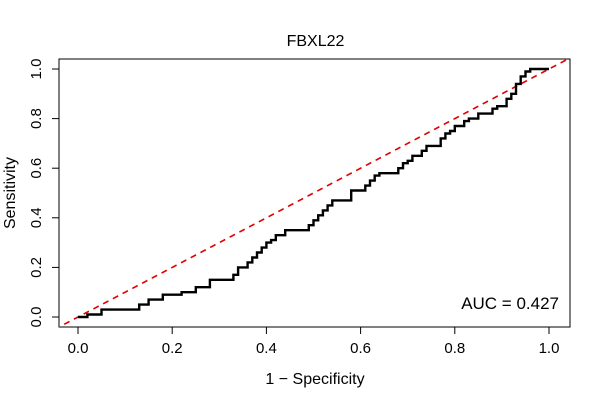 This screenshot has width=600, height=400. Describe the element at coordinates (314, 379) in the screenshot. I see `x-axis-label: 1 − Specificity` at that location.